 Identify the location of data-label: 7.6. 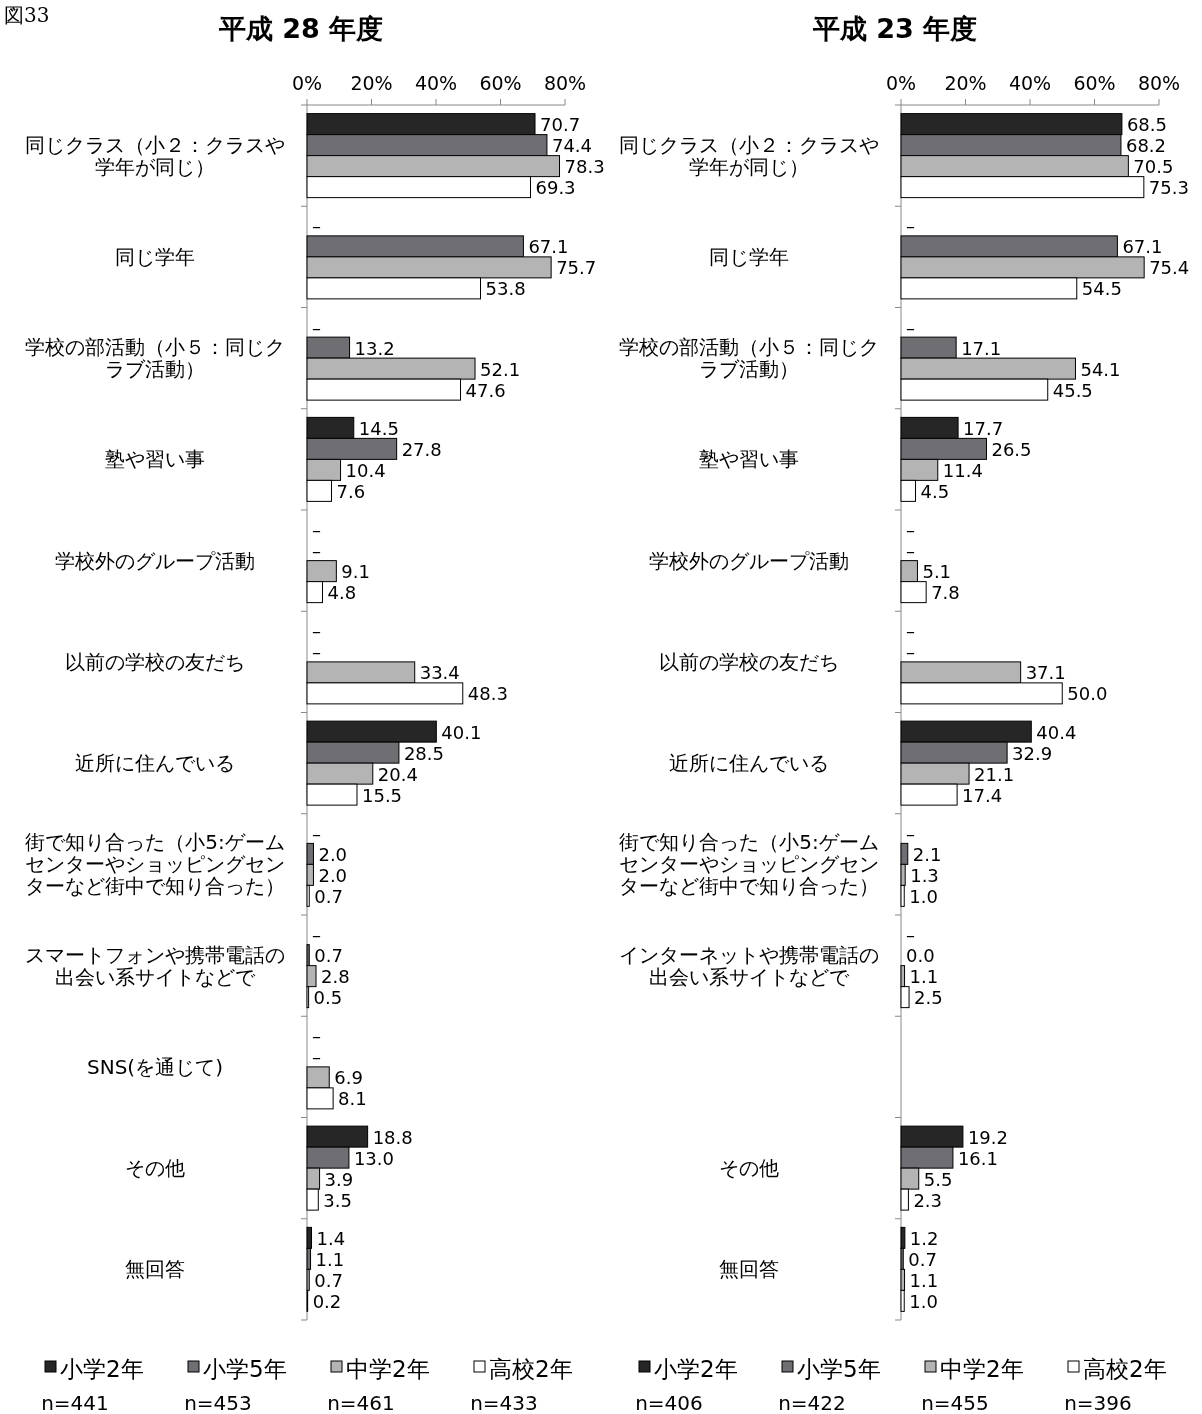
(351, 491).